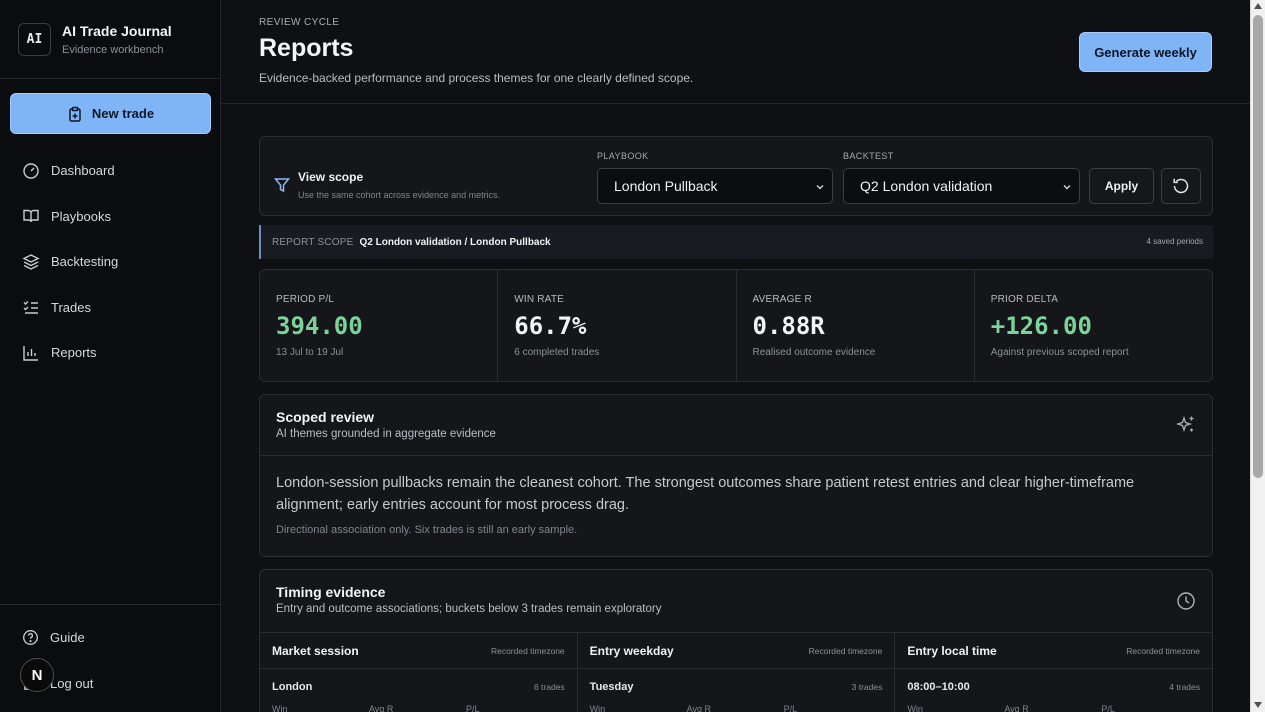 The width and height of the screenshot is (1265, 712). Describe the element at coordinates (299, 22) in the screenshot. I see `page-eyebrow: REVIEW CYCLE` at that location.